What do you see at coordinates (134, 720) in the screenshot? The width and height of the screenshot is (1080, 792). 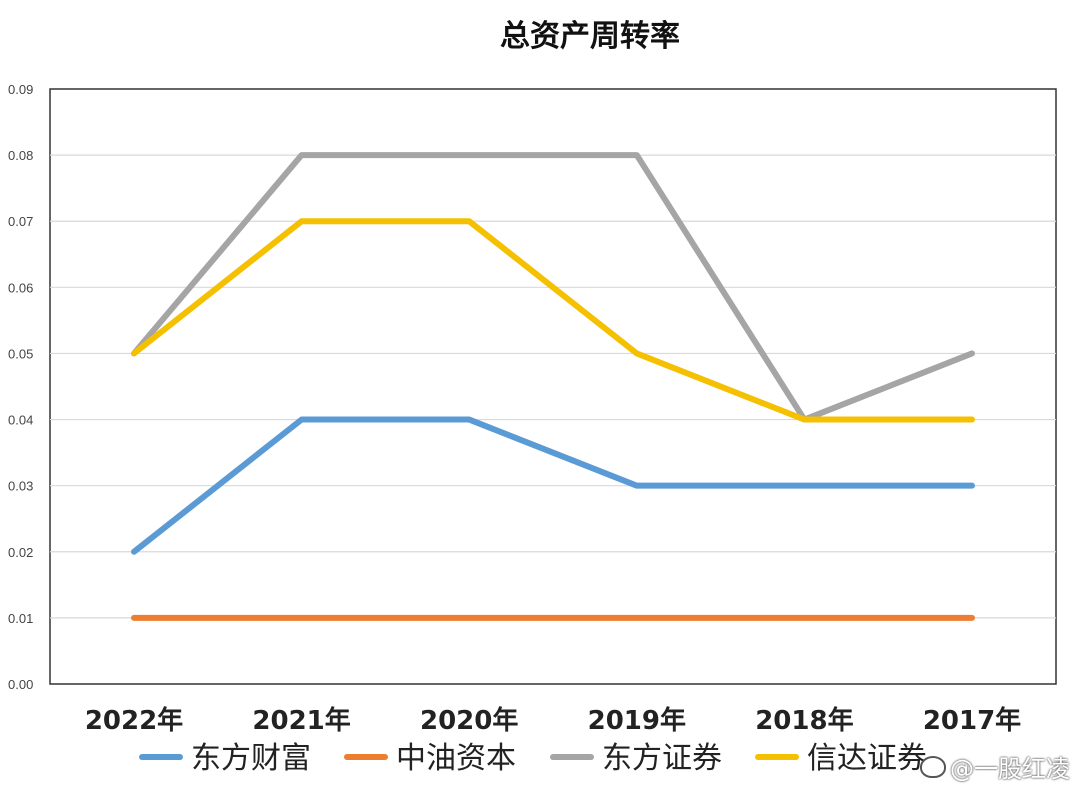 I see `x-tick-label: 2022年` at bounding box center [134, 720].